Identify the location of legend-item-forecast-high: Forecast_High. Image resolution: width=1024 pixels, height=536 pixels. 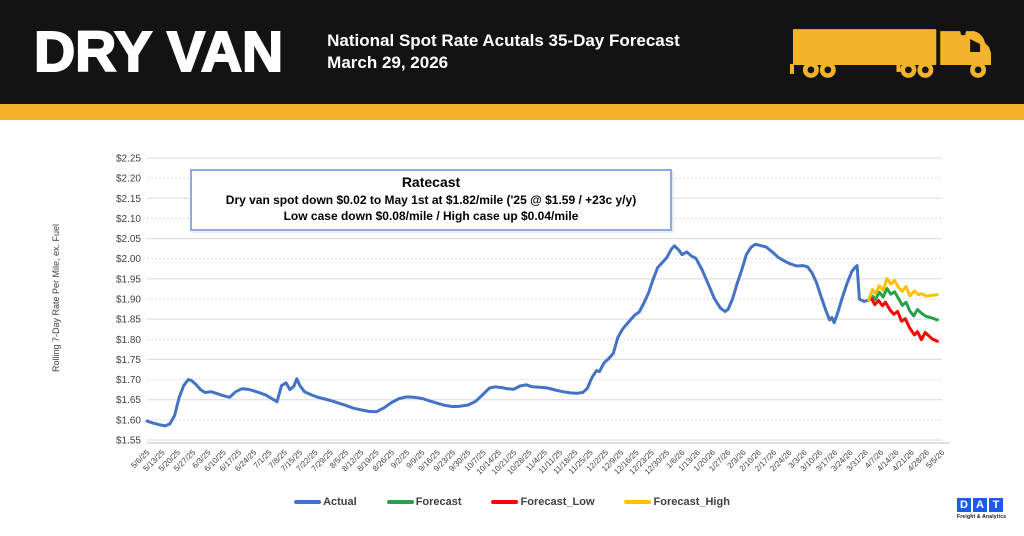
(677, 502).